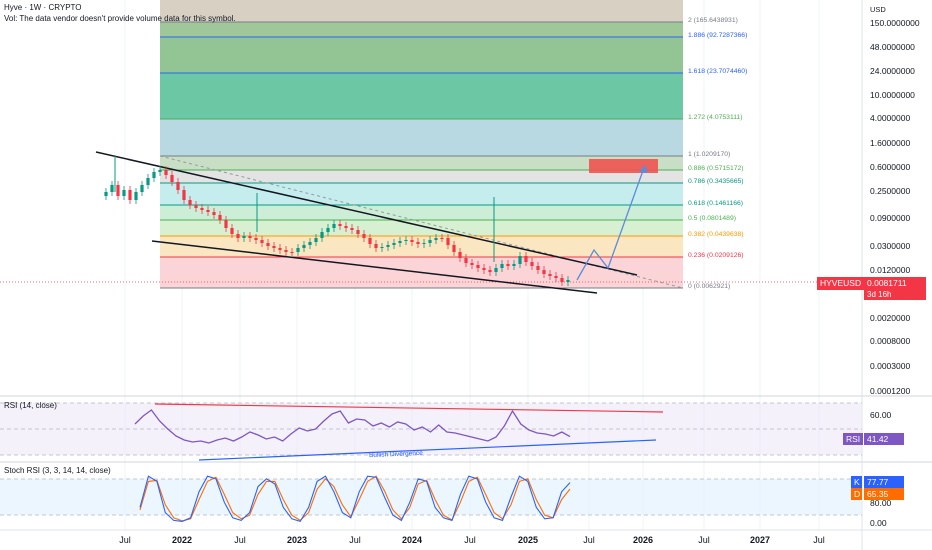 This screenshot has width=932, height=550. I want to click on rsi-divergence-line, so click(427, 450).